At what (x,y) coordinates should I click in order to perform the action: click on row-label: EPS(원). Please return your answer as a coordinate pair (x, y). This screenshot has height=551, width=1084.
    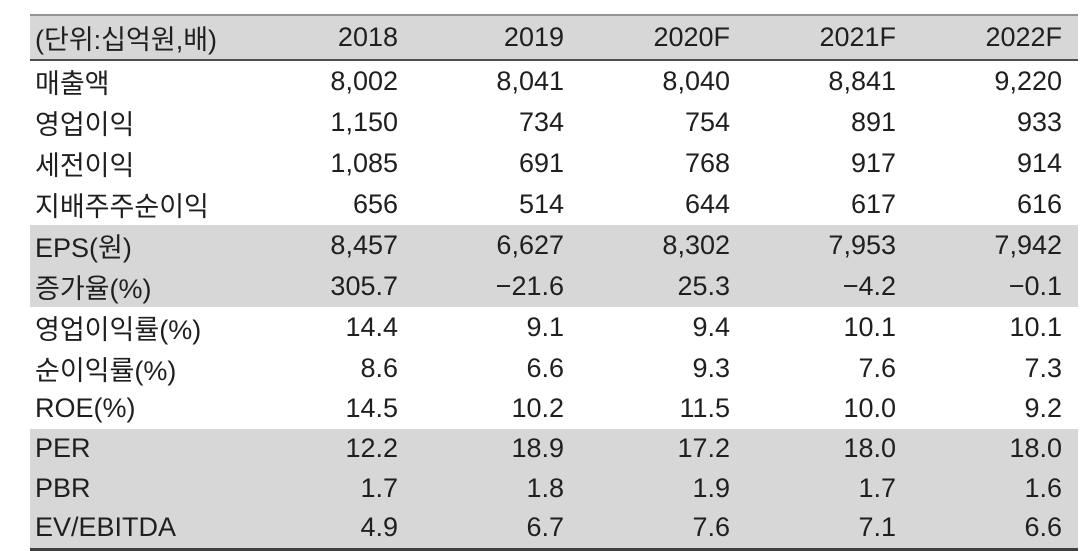
    Looking at the image, I should click on (139, 245).